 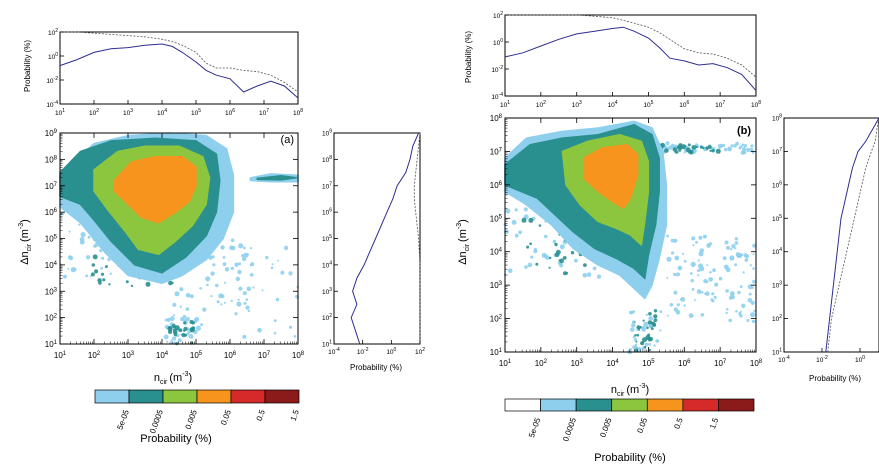 I want to click on marginal-frame, so click(x=377, y=238).